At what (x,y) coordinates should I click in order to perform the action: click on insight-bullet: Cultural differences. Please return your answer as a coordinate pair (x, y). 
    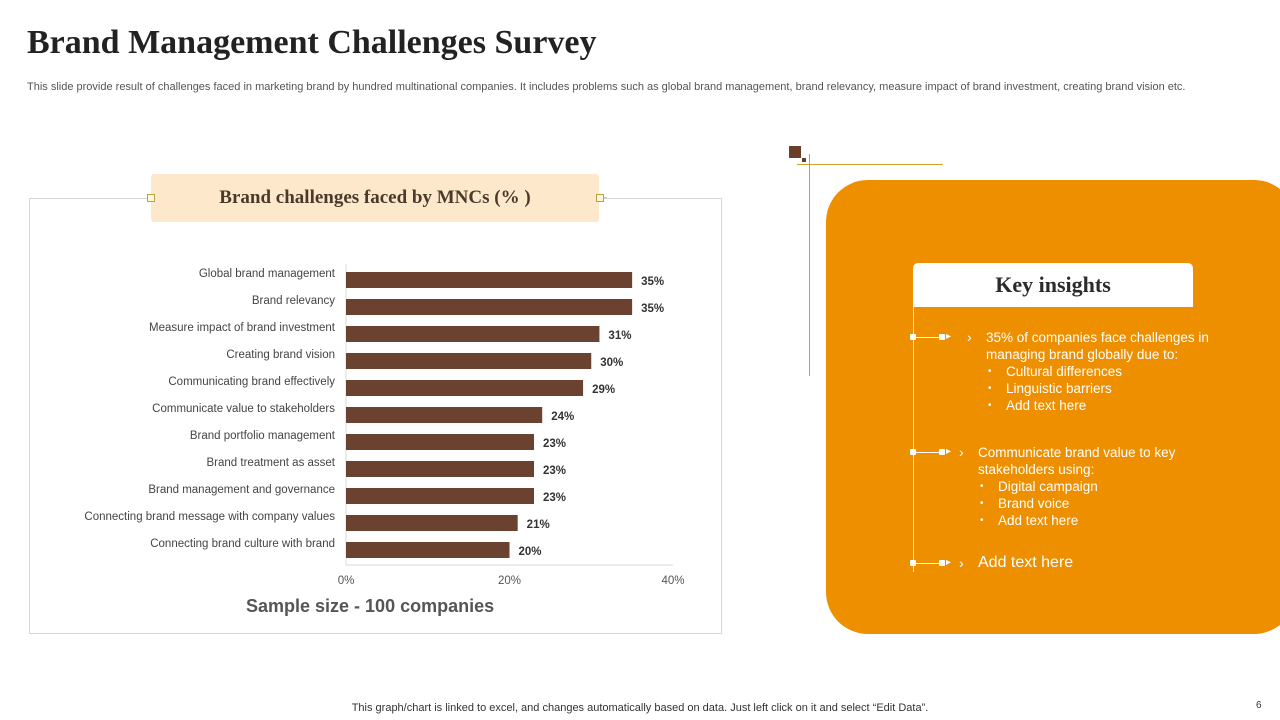
    Looking at the image, I should click on (1111, 371).